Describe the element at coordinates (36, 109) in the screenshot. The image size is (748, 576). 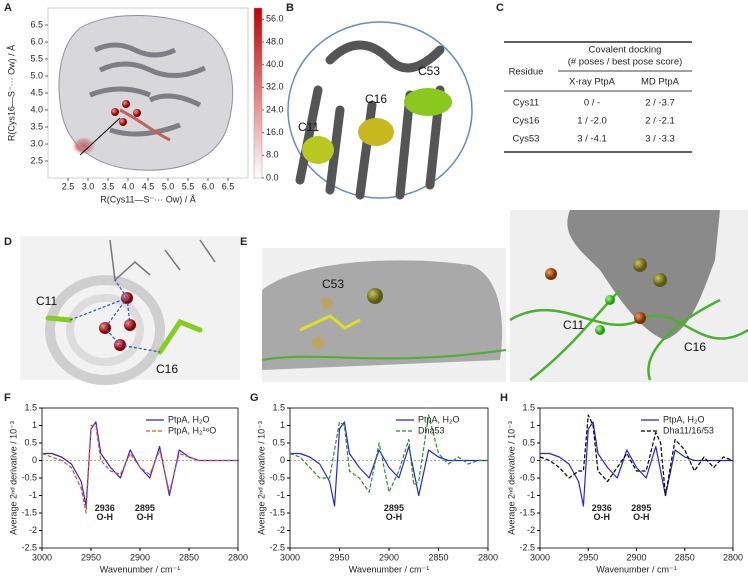
I see `y-tick-label: 4.0` at that location.